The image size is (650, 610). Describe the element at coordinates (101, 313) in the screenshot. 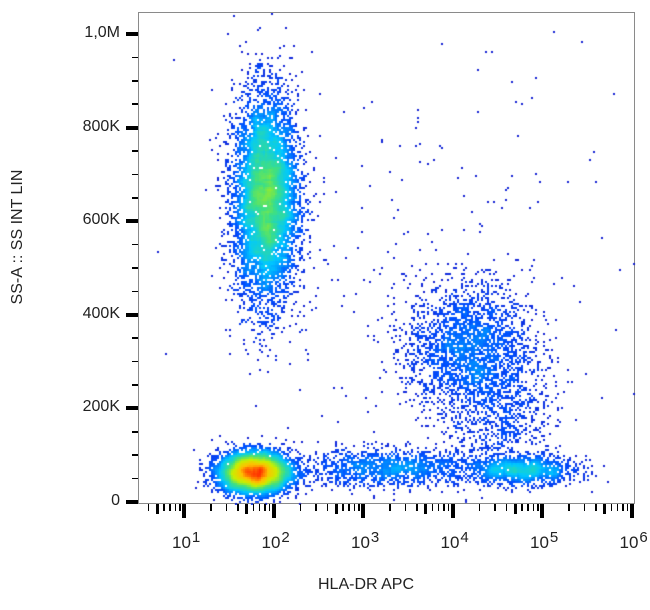

I see `y-tick-label: 400K` at that location.